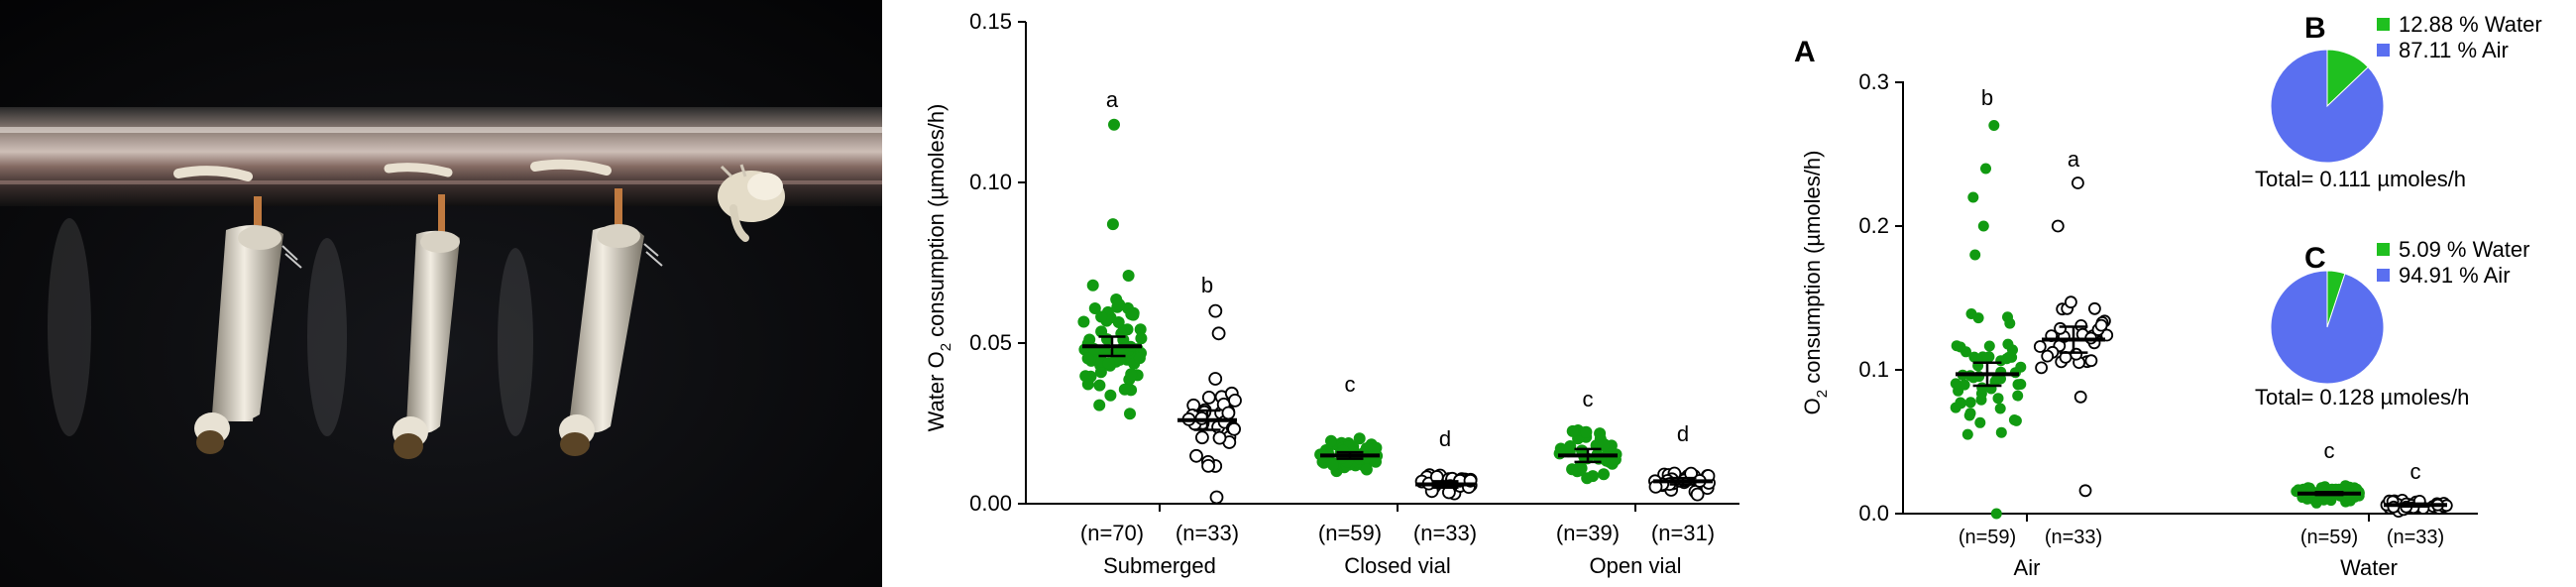 Image resolution: width=2576 pixels, height=587 pixels. Describe the element at coordinates (2383, 50) in the screenshot. I see `pie-b-legend-swatch-air` at that location.